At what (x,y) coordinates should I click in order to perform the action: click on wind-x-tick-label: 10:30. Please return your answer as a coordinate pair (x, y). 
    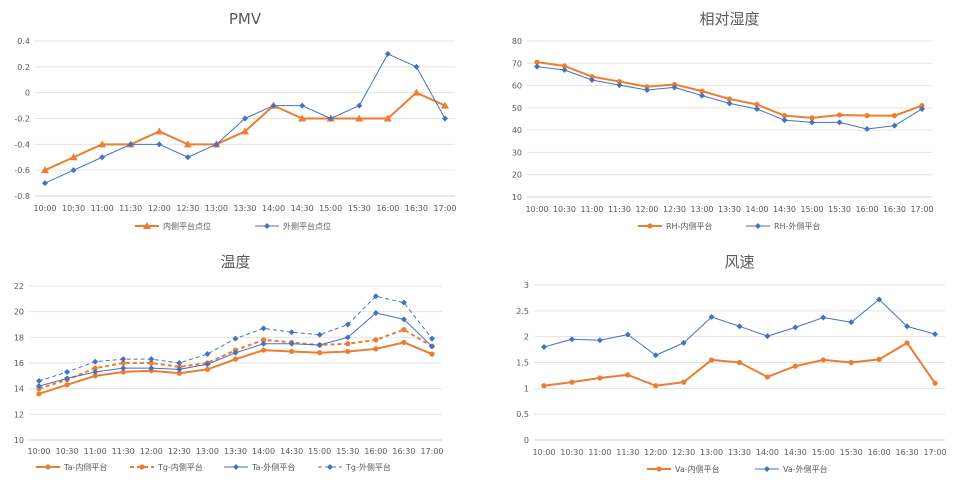
    Looking at the image, I should click on (571, 452).